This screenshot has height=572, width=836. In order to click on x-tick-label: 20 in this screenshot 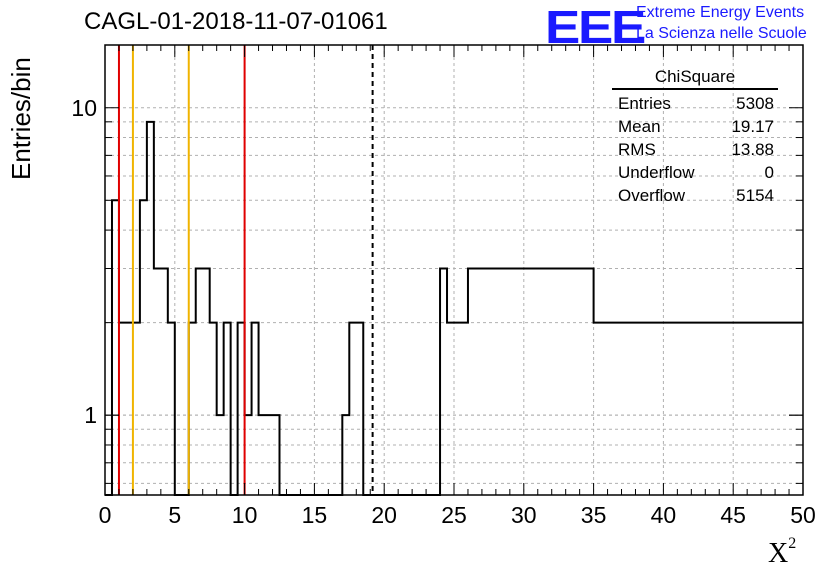, I will do `click(384, 515)`.